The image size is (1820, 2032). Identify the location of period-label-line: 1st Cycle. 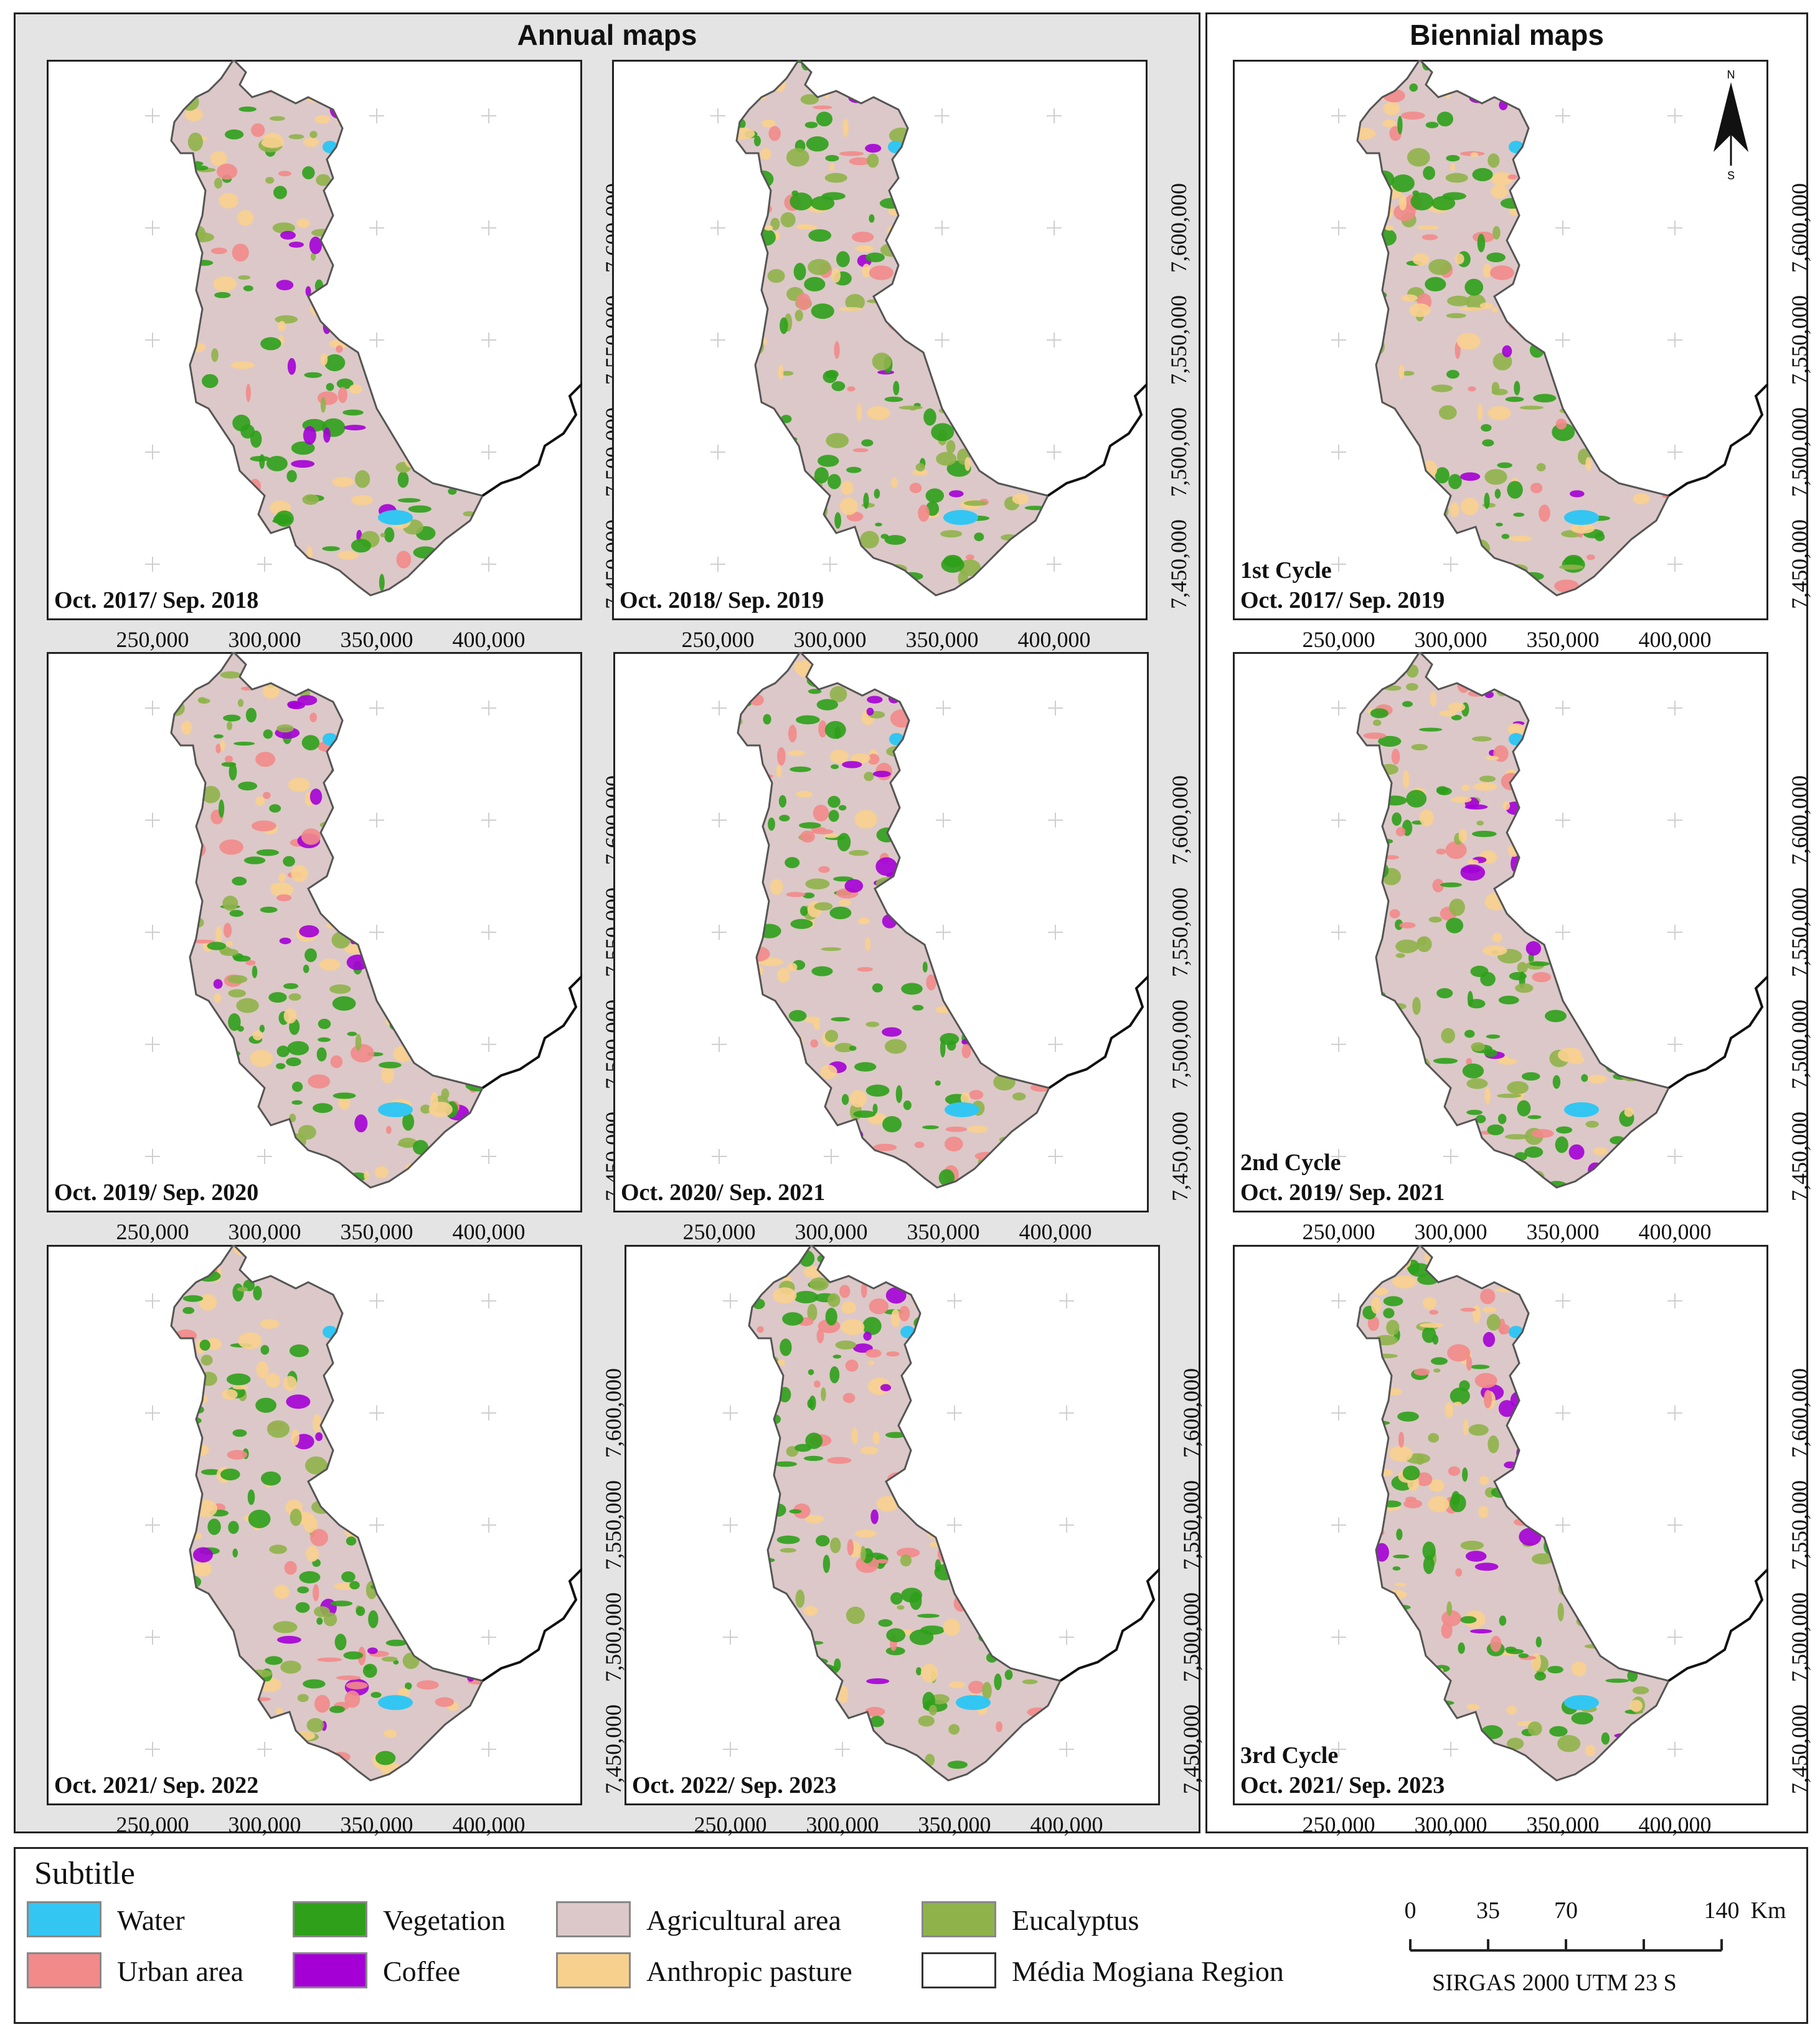
(1286, 570).